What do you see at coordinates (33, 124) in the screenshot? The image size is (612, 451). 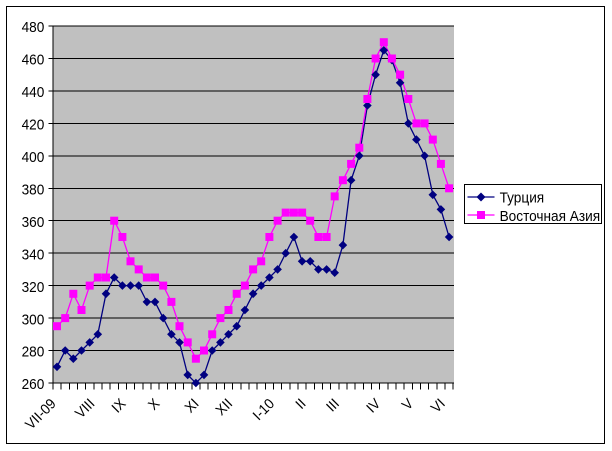 I see `svg-text: 420` at bounding box center [33, 124].